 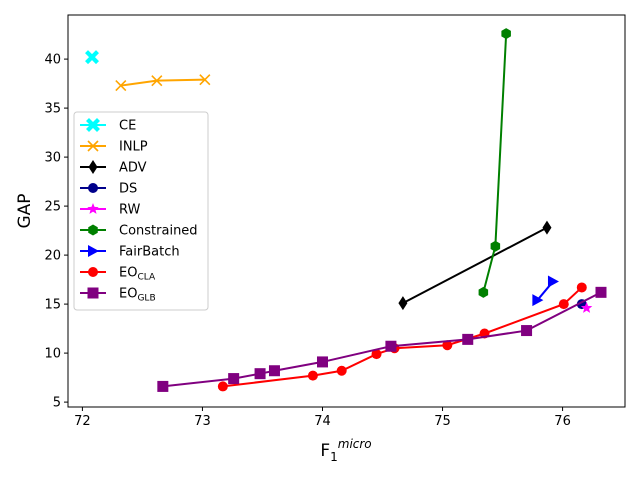 What do you see at coordinates (128, 273) in the screenshot?
I see `legend-label-main-eo-cla: EO` at bounding box center [128, 273].